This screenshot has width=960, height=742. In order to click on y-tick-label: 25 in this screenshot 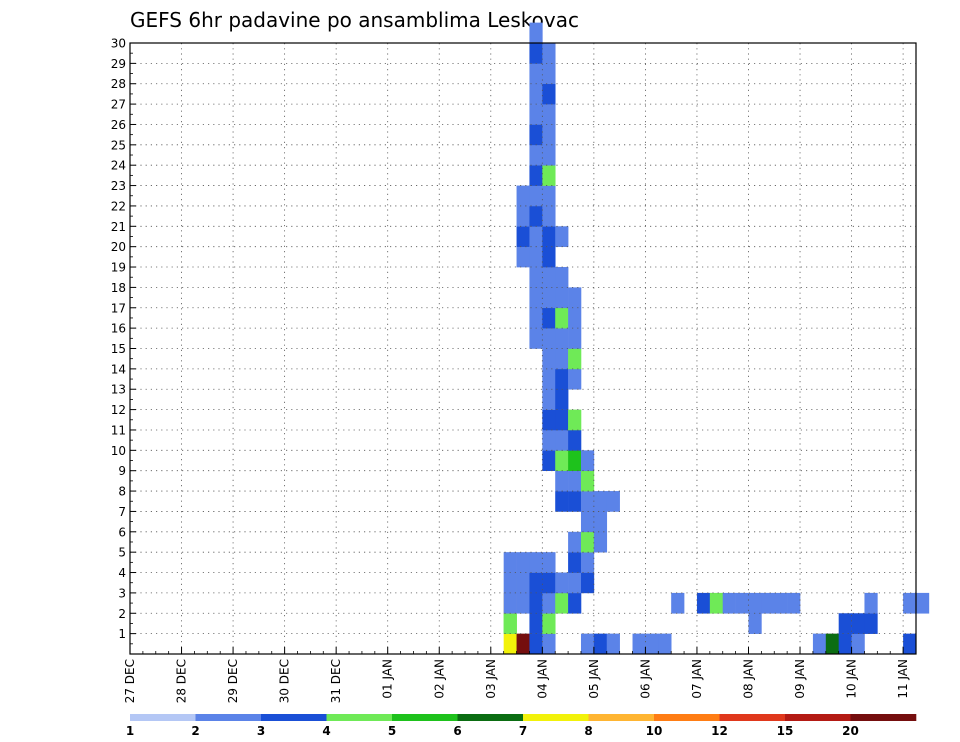, I will do `click(118, 145)`.